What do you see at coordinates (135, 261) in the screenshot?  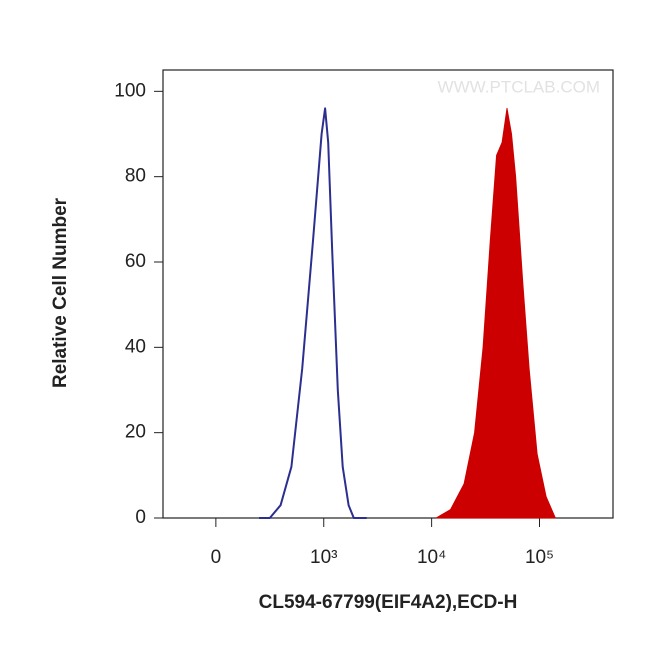 I see `y-tick-label: 60` at bounding box center [135, 261].